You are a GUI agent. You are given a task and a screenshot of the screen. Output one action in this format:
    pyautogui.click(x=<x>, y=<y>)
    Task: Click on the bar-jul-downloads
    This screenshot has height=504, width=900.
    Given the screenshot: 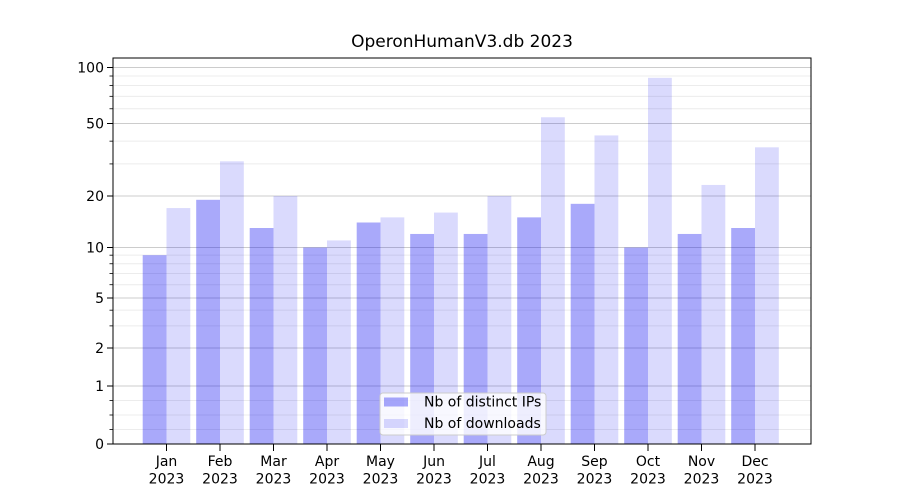 What is the action you would take?
    pyautogui.click(x=499, y=320)
    